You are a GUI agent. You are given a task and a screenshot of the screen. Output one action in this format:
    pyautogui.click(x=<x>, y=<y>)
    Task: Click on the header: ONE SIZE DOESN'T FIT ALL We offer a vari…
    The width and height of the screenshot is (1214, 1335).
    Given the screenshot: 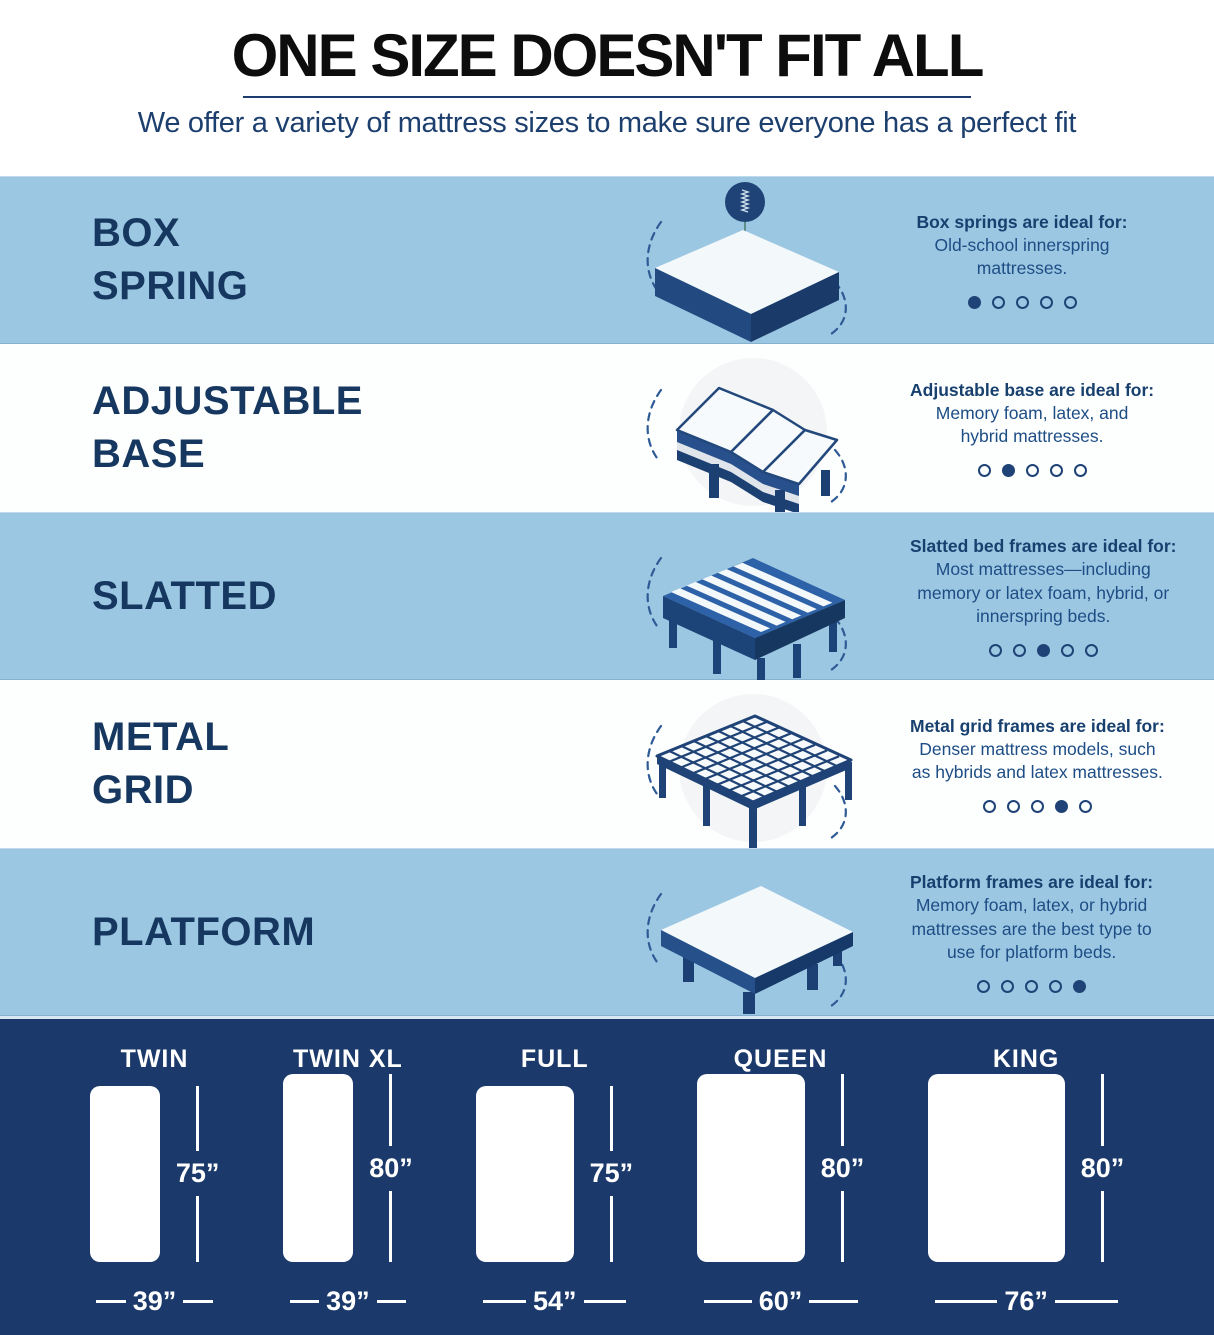 What is the action you would take?
    pyautogui.click(x=607, y=88)
    